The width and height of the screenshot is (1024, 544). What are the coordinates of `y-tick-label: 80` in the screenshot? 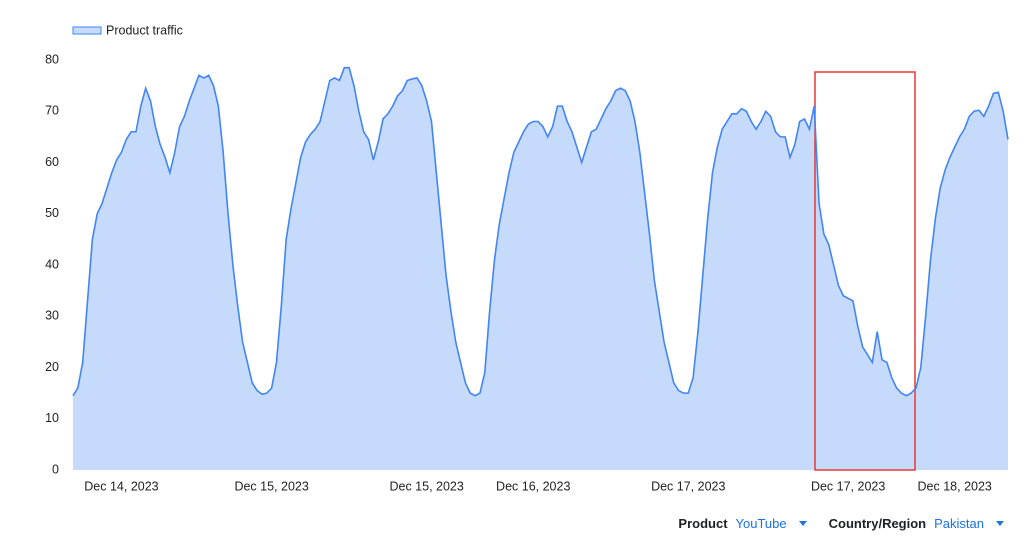 It's located at (52, 59).